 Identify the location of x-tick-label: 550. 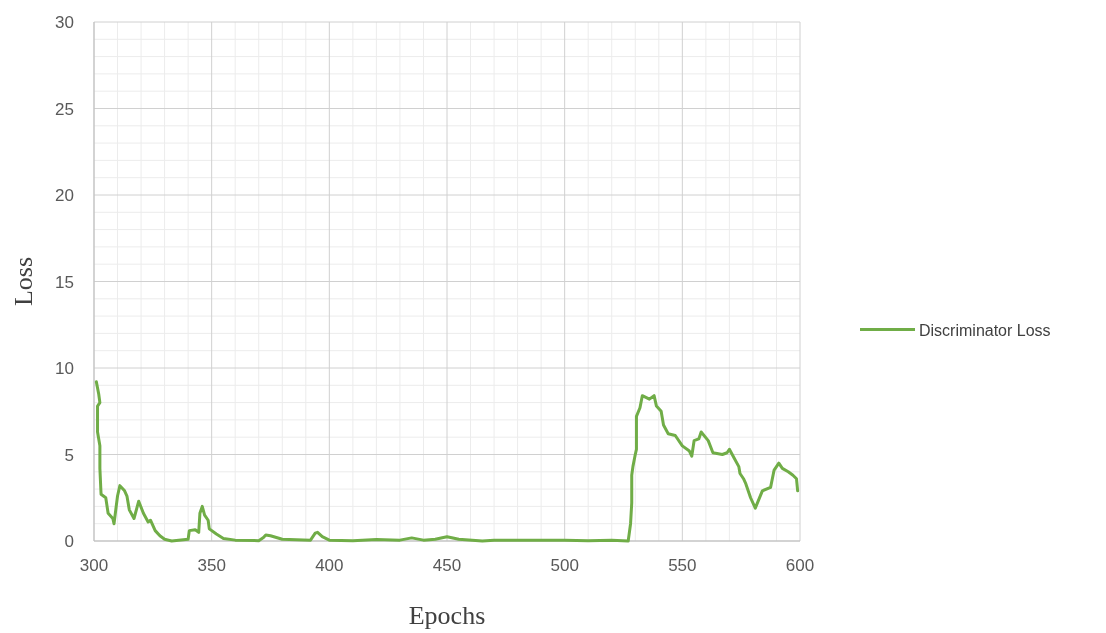
(682, 565).